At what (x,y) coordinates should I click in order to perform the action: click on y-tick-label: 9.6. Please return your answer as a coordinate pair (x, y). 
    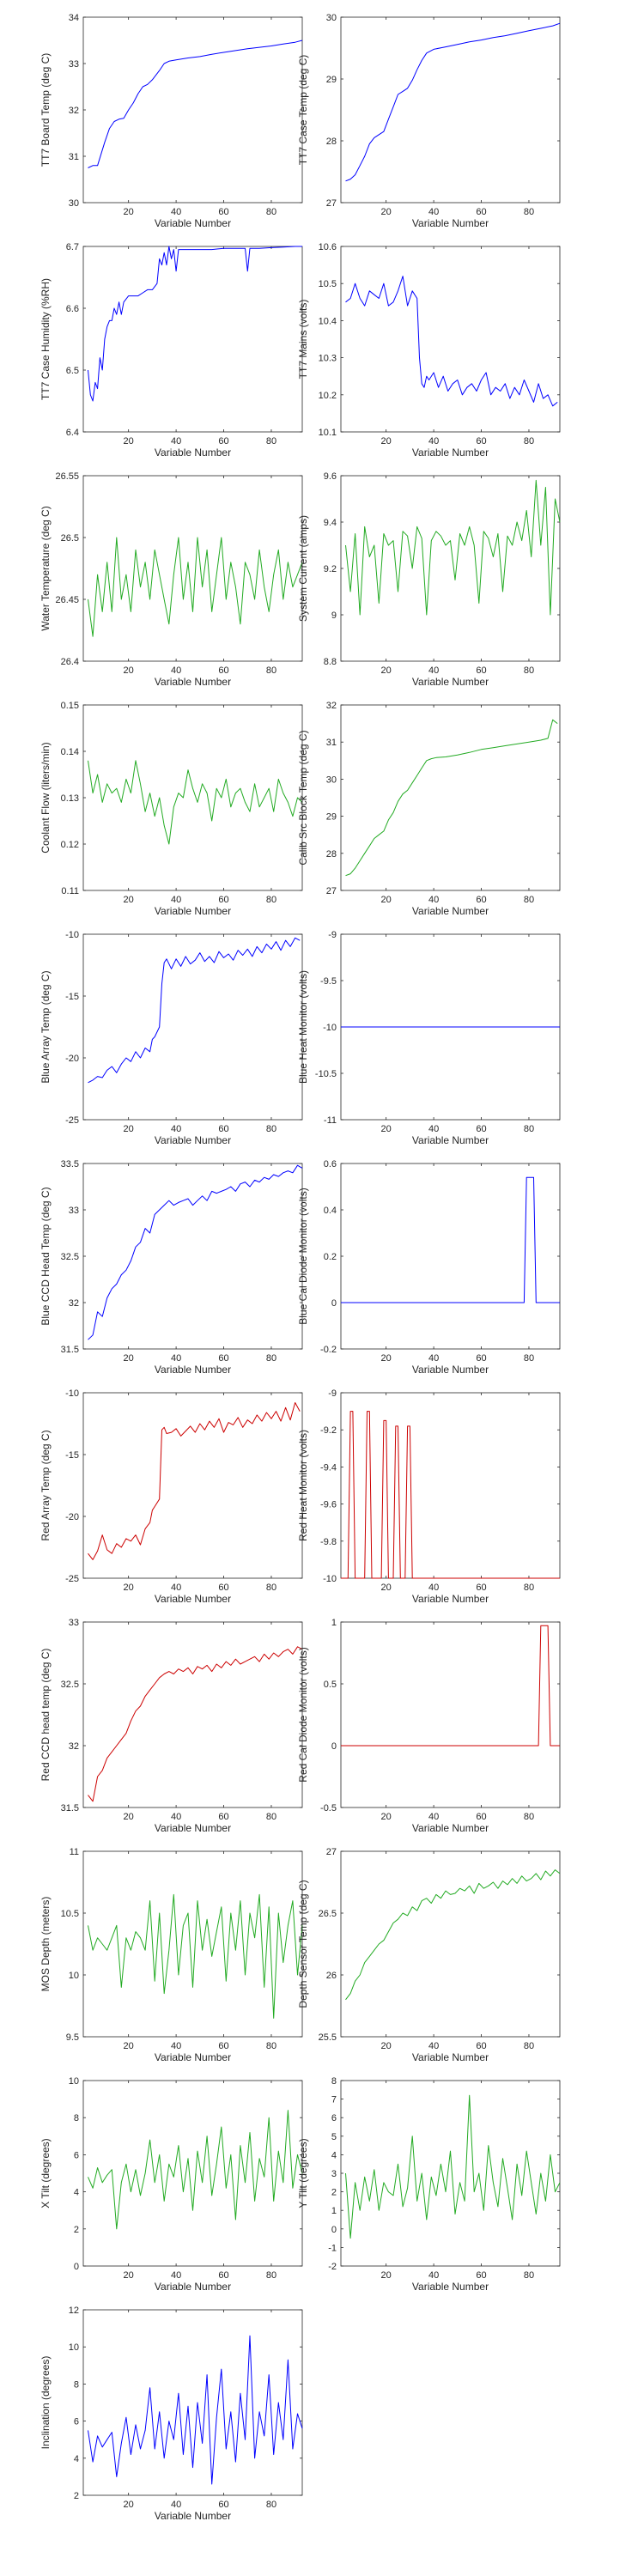
    Looking at the image, I should click on (330, 477).